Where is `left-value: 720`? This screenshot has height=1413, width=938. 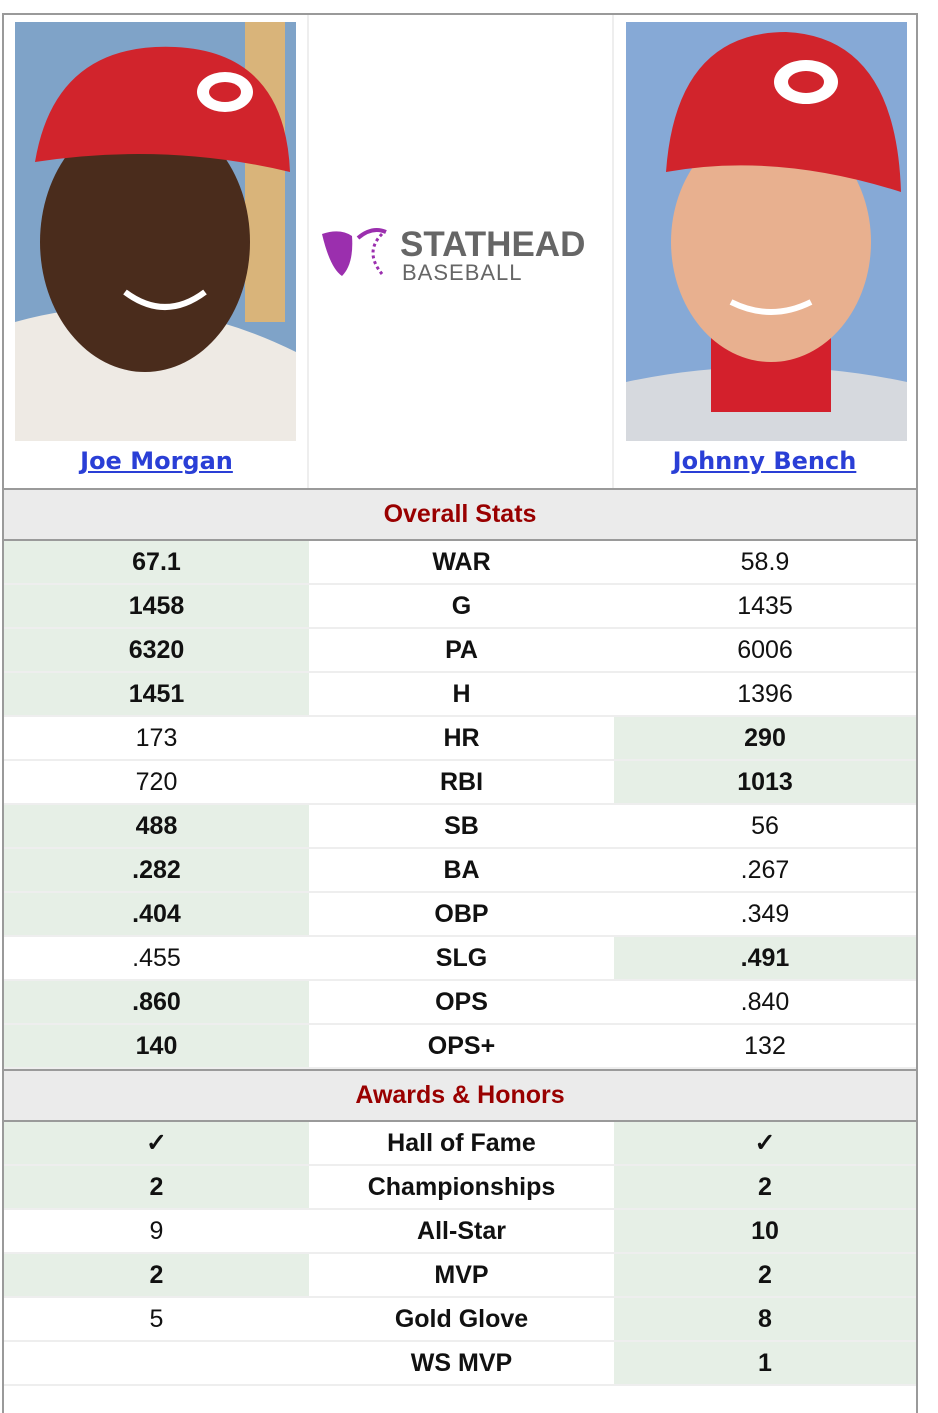
left-value: 720 is located at coordinates (156, 783).